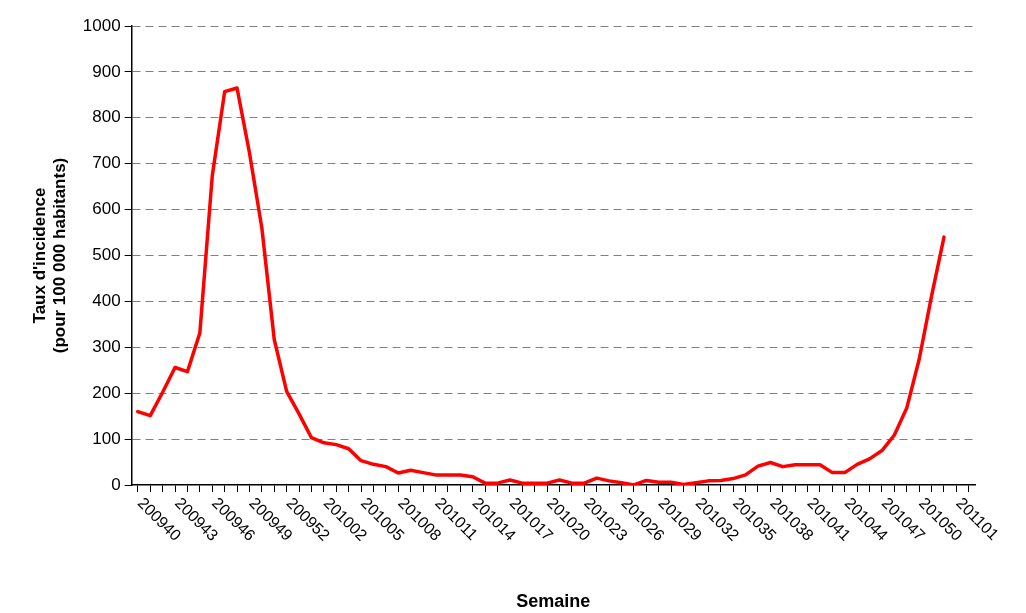 This screenshot has width=1026, height=613. What do you see at coordinates (106, 163) in the screenshot?
I see `y-tick-label: 700` at bounding box center [106, 163].